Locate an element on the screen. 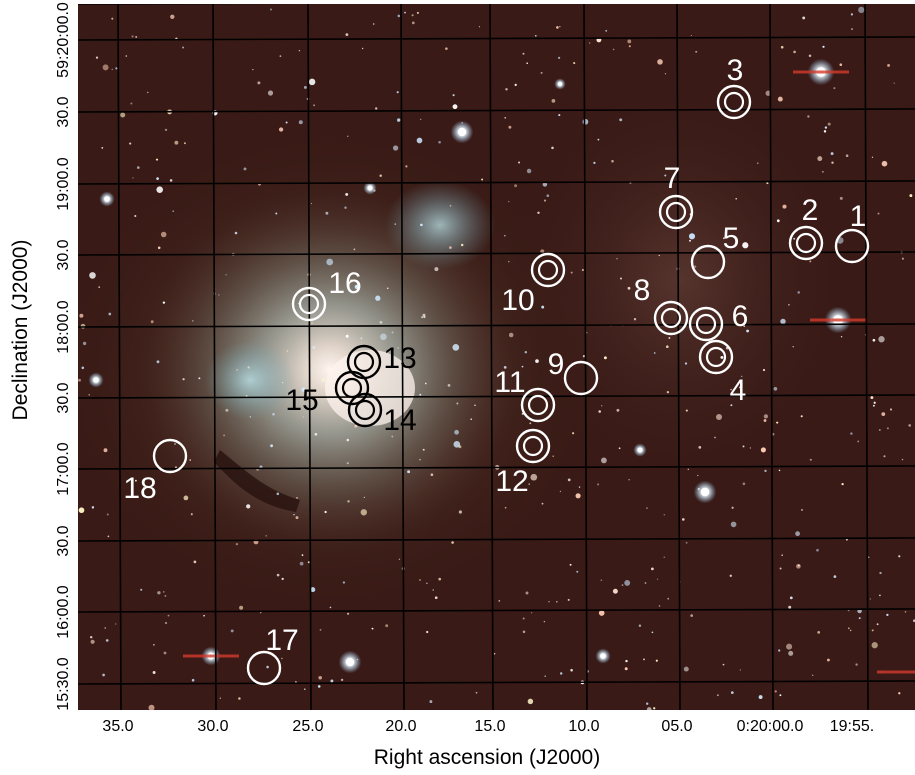 The width and height of the screenshot is (915, 775). marker-label: 10 is located at coordinates (517, 300).